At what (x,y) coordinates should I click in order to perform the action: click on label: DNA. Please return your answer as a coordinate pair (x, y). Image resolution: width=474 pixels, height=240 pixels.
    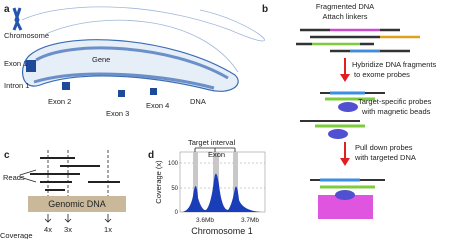
    Looking at the image, I should click on (198, 101).